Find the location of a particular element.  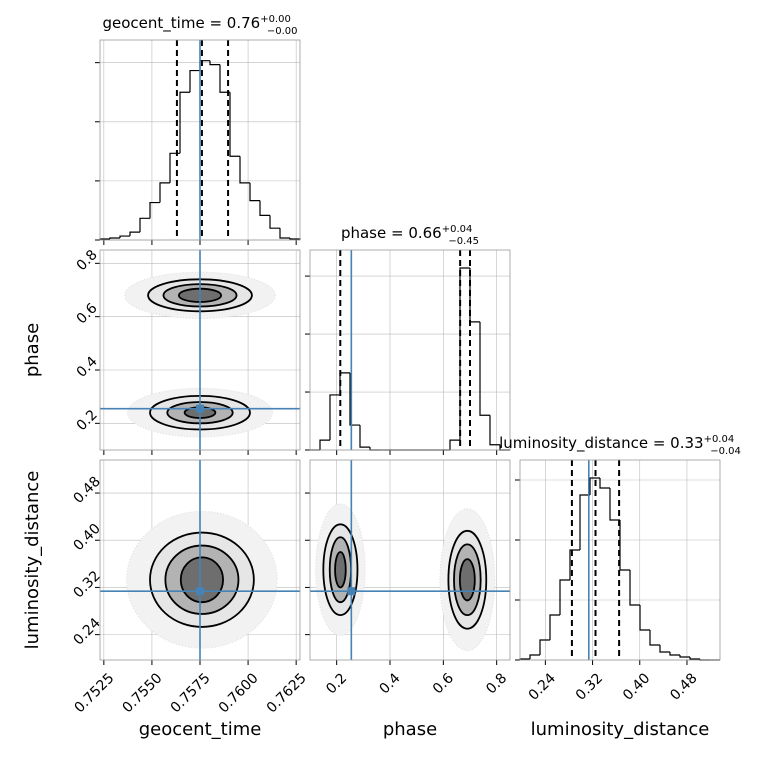

panel-title: phase = 0.66+0.04 −0.45 is located at coordinates (410, 235).